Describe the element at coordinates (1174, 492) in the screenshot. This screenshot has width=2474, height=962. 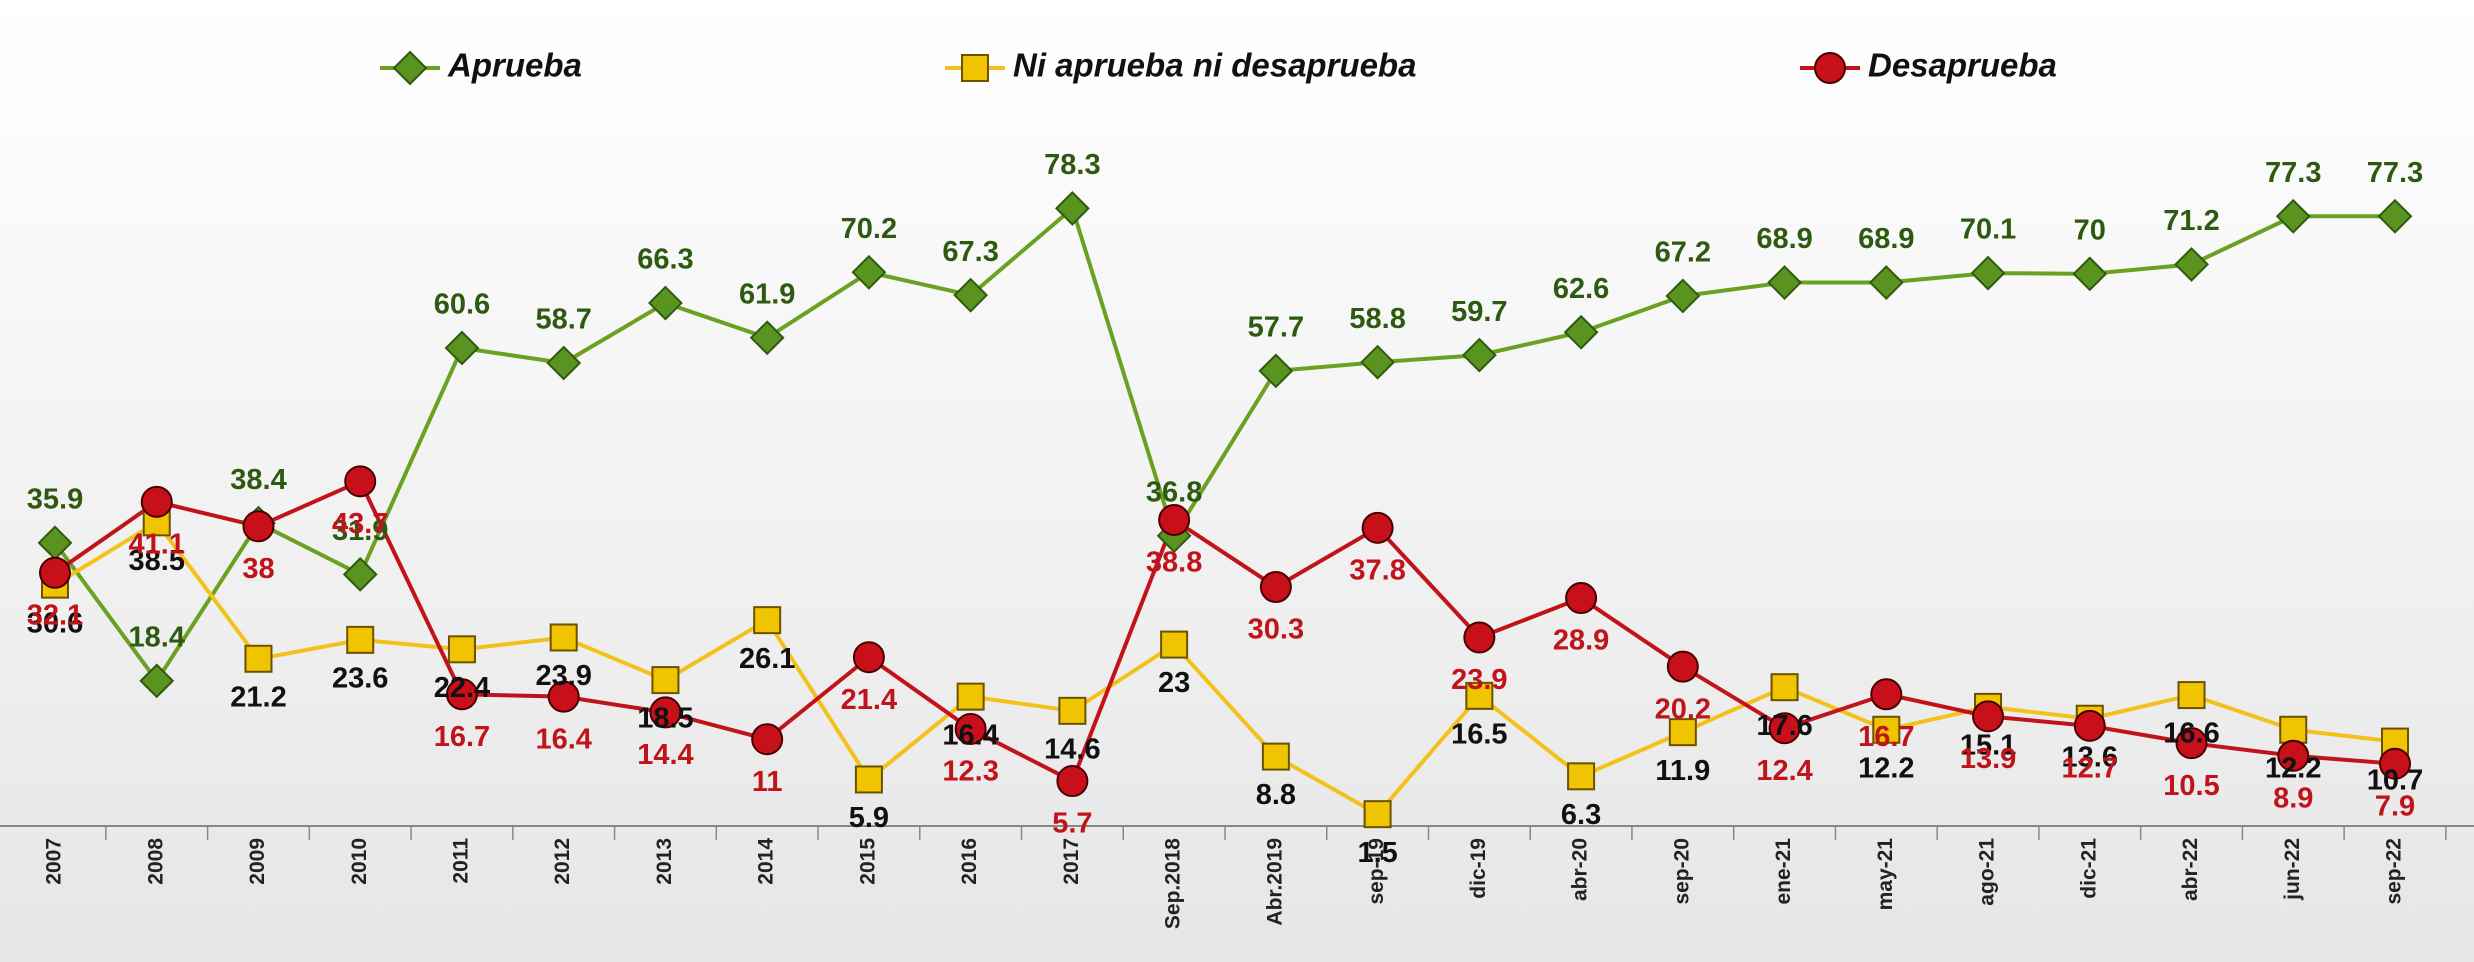
I see `data-label: 36.8` at that location.